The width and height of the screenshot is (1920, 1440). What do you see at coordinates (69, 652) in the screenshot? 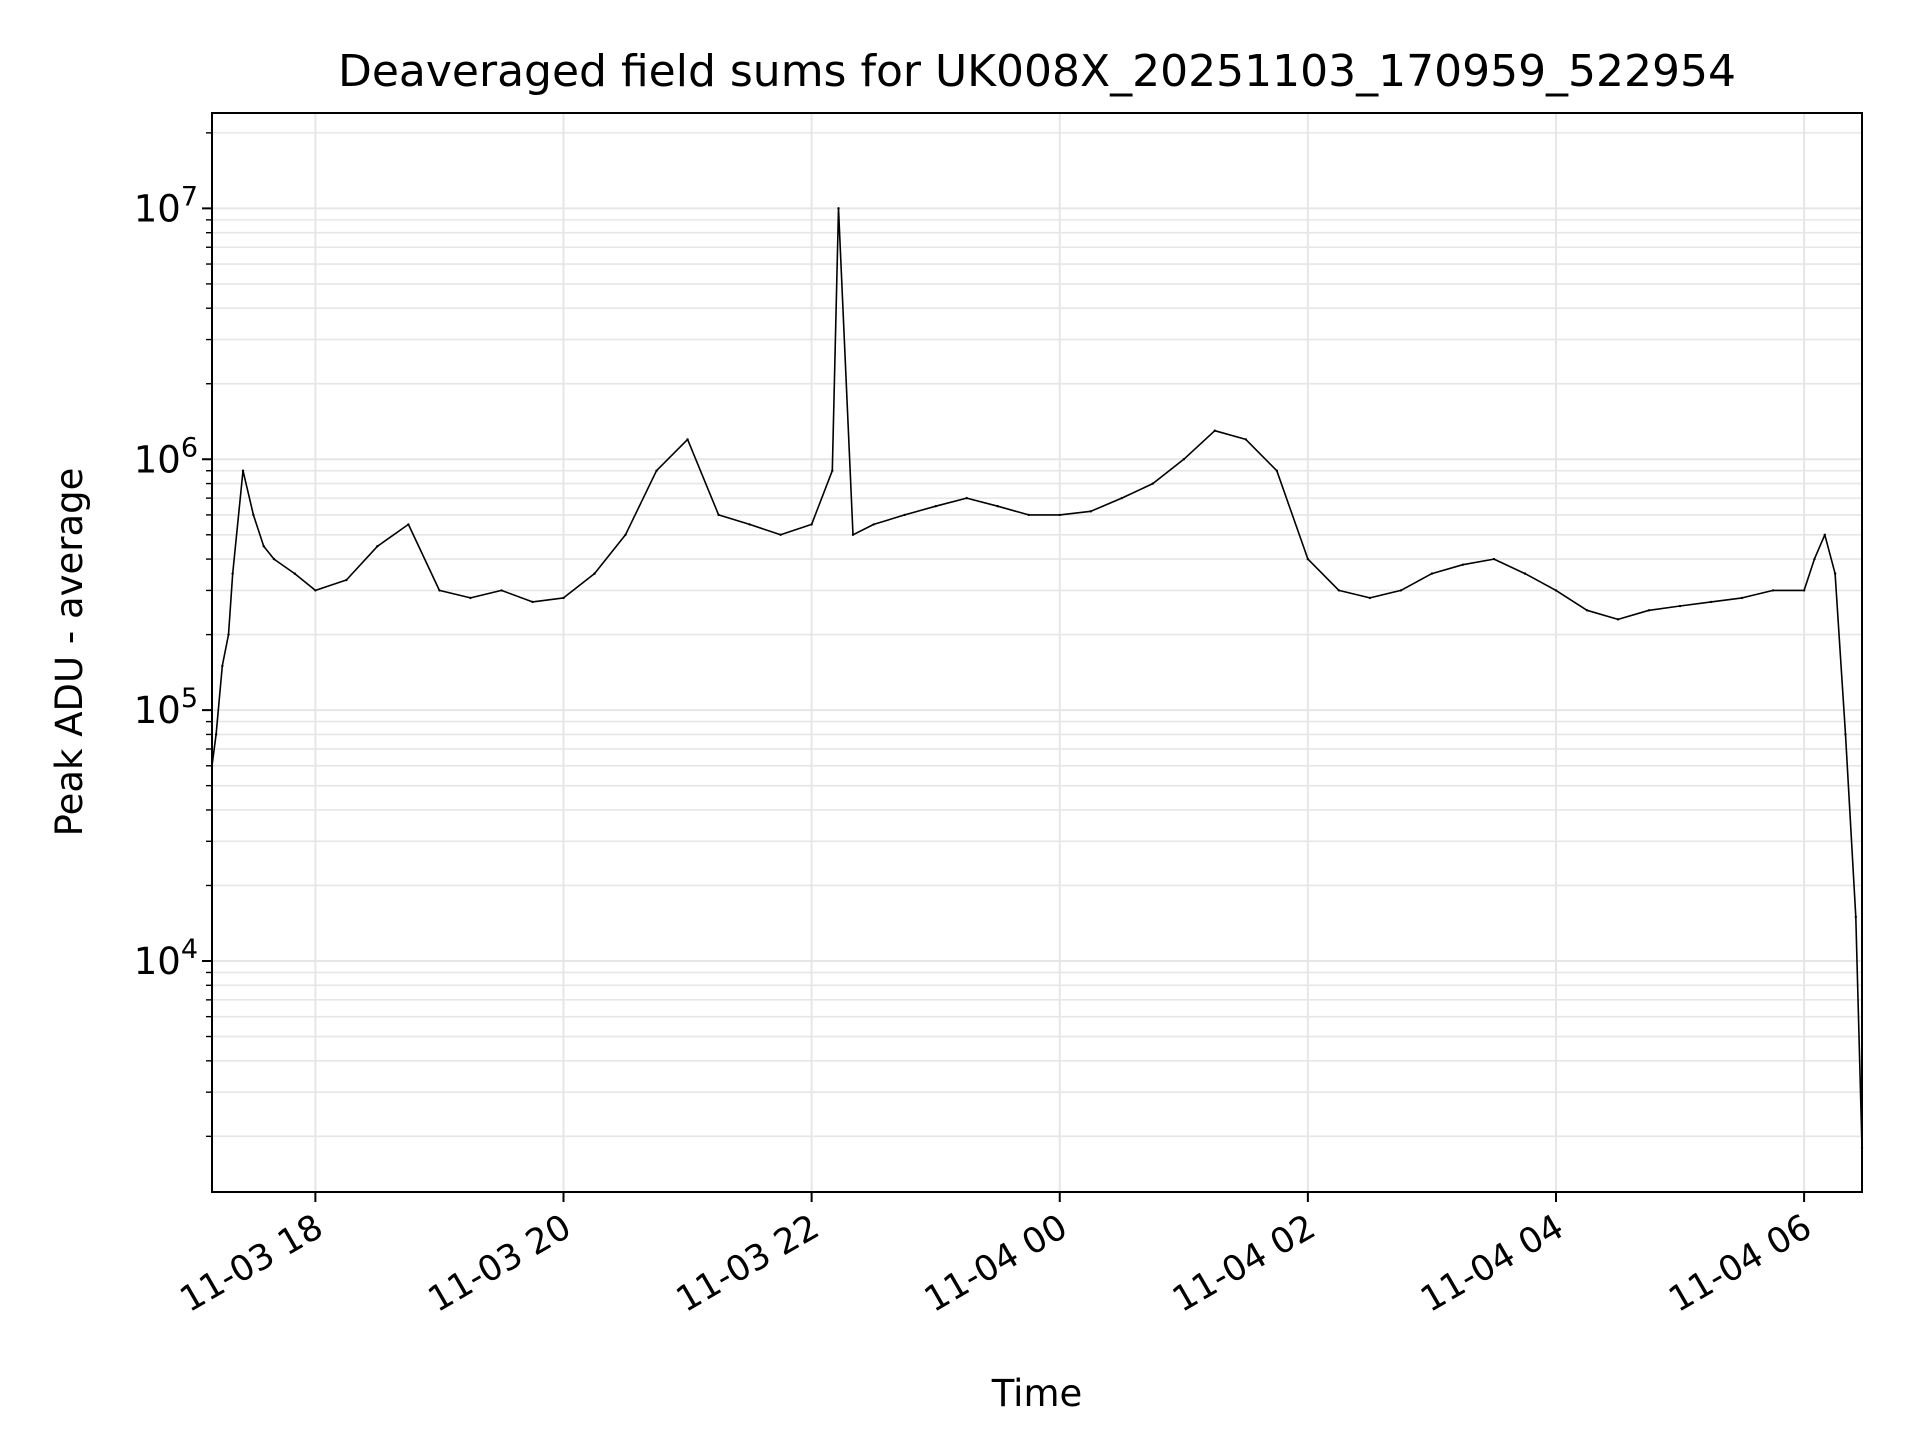
I see `y-axis-label: Peak ADU - average` at bounding box center [69, 652].